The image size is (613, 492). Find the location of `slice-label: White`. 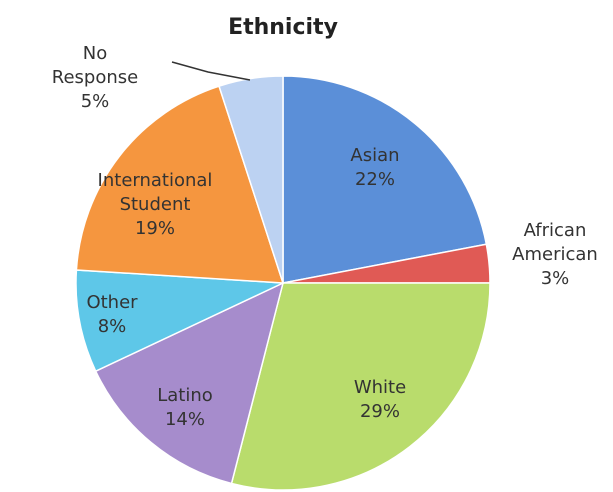

slice-label: White is located at coordinates (380, 387).